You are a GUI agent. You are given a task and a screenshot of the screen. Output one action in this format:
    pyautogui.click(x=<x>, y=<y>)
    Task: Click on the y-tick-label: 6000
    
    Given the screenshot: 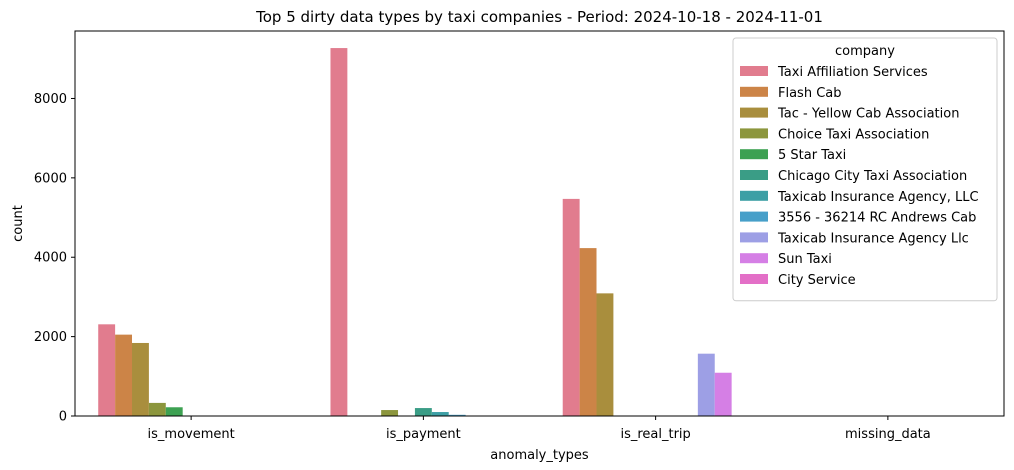 What is the action you would take?
    pyautogui.click(x=50, y=178)
    